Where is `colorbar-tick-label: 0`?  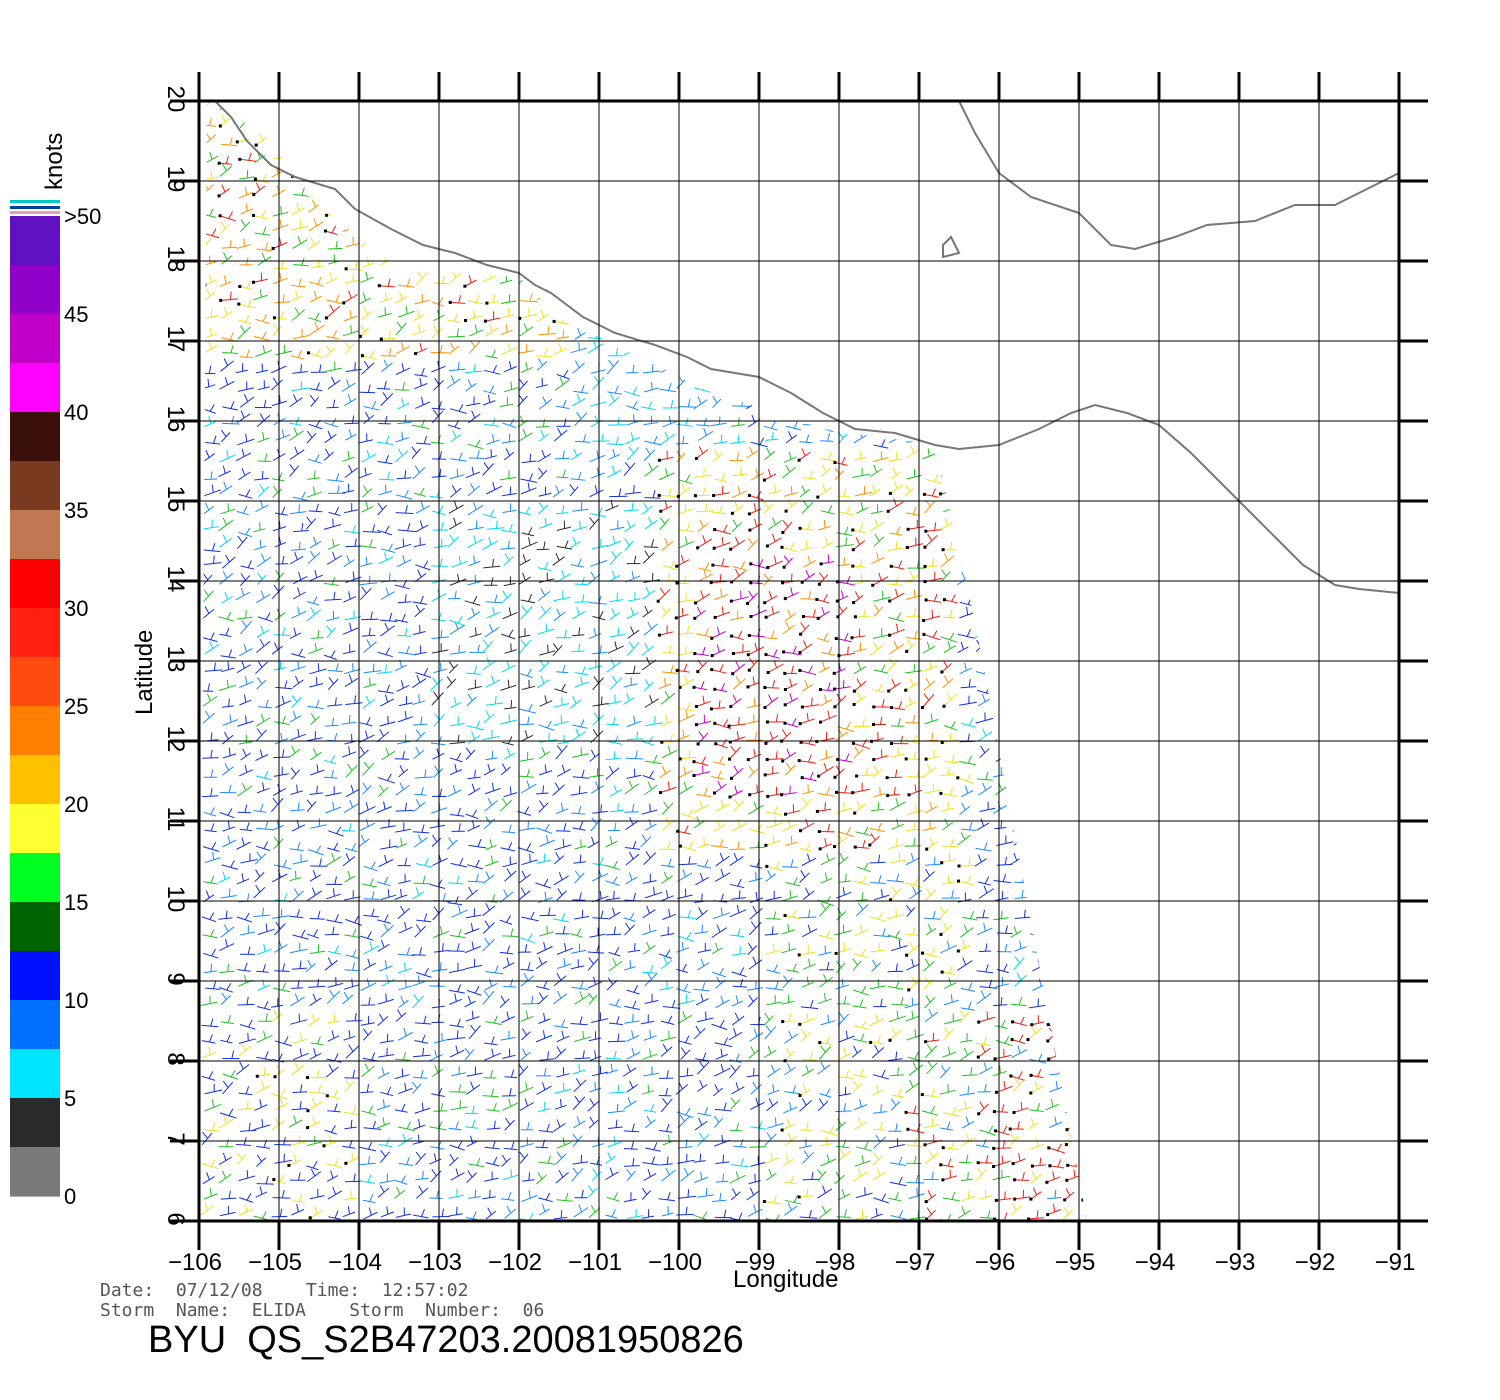
colorbar-tick-label: 0 is located at coordinates (70, 1196).